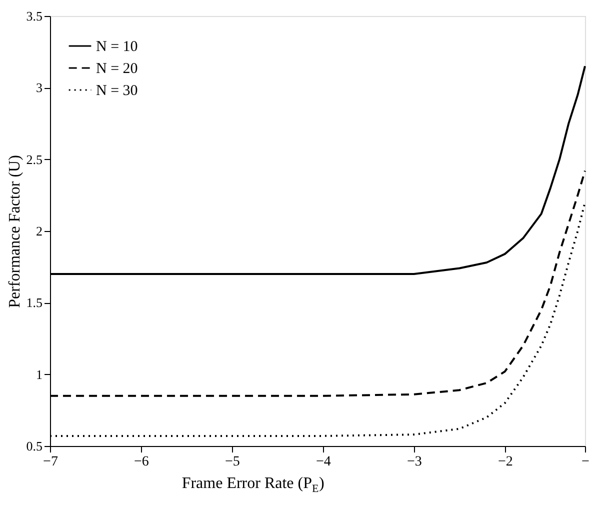 This screenshot has width=616, height=513. What do you see at coordinates (34, 16) in the screenshot?
I see `y-tick-label: 3.5` at bounding box center [34, 16].